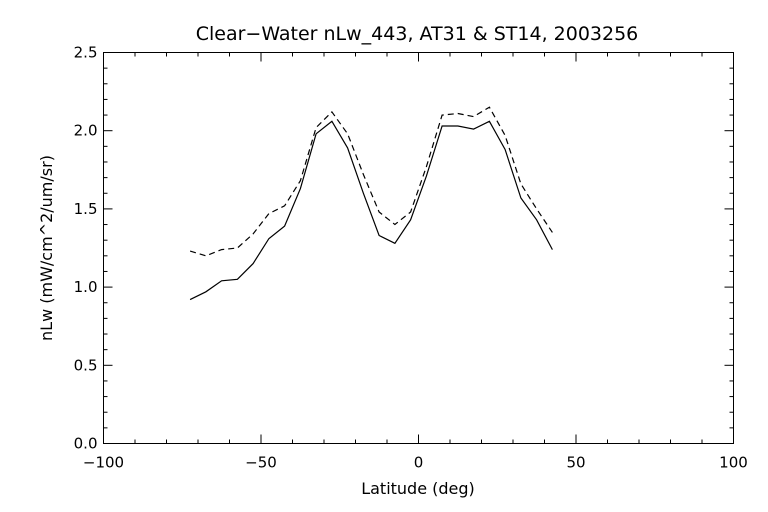 The image size is (768, 512). What do you see at coordinates (86, 365) in the screenshot?
I see `y-tick-label: 0.5` at bounding box center [86, 365].